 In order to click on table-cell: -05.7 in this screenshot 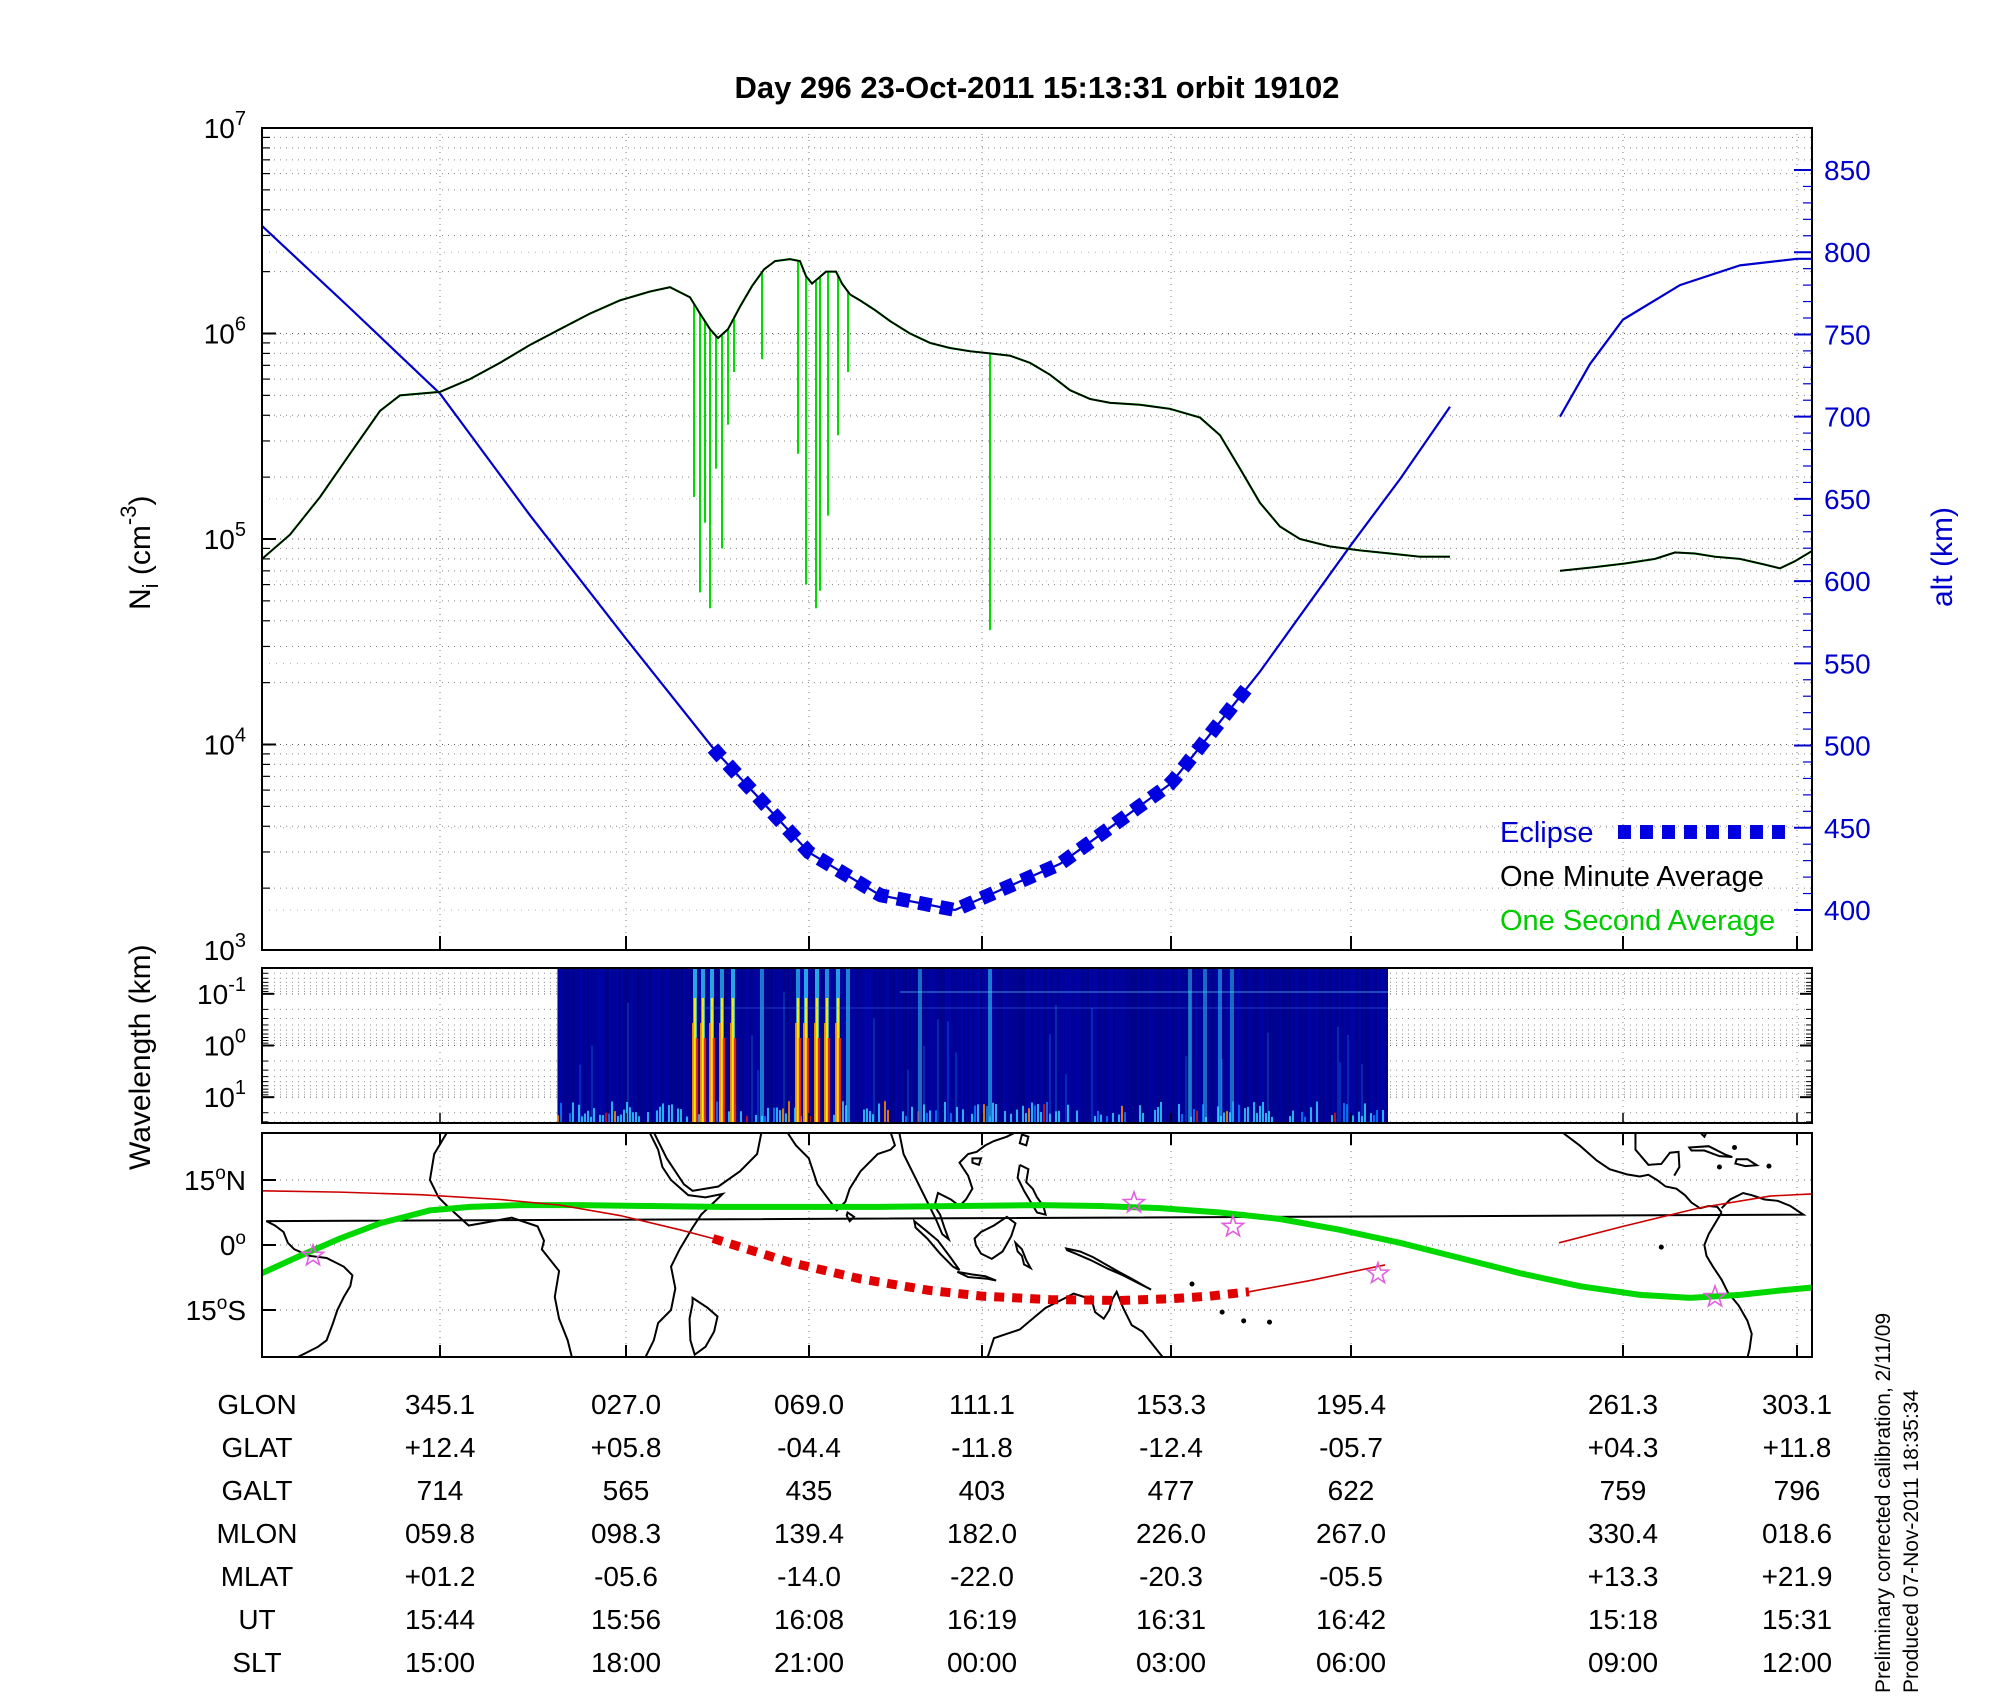, I will do `click(1351, 1447)`.